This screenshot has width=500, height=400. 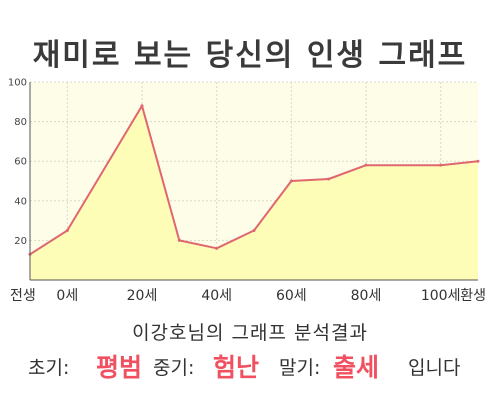 I want to click on y-tick-label: 40, so click(x=20, y=201).